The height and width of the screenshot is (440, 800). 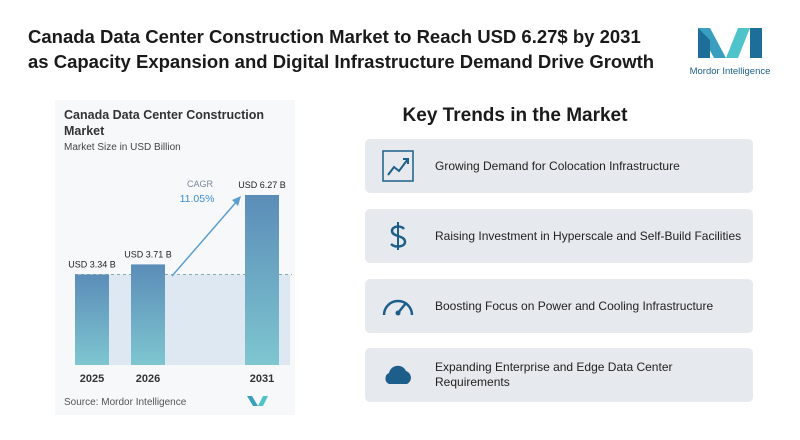 I want to click on source: Source: Mordor Intelligence, so click(x=125, y=402).